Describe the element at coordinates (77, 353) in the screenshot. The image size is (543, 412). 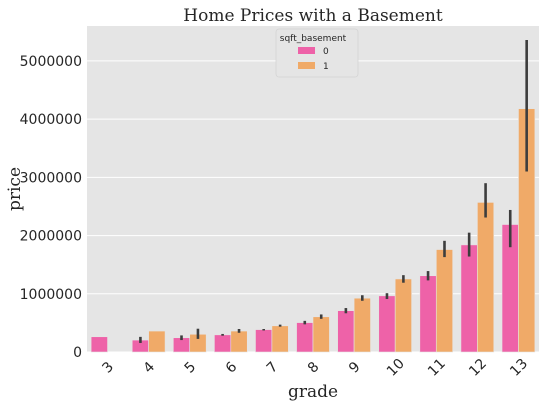
I see `y-tick-label: 0` at that location.